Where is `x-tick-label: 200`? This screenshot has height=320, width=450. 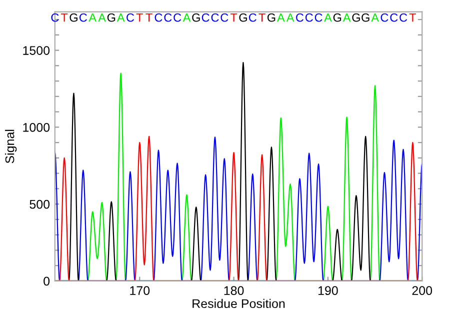
x-tick-label: 200 is located at coordinates (422, 291).